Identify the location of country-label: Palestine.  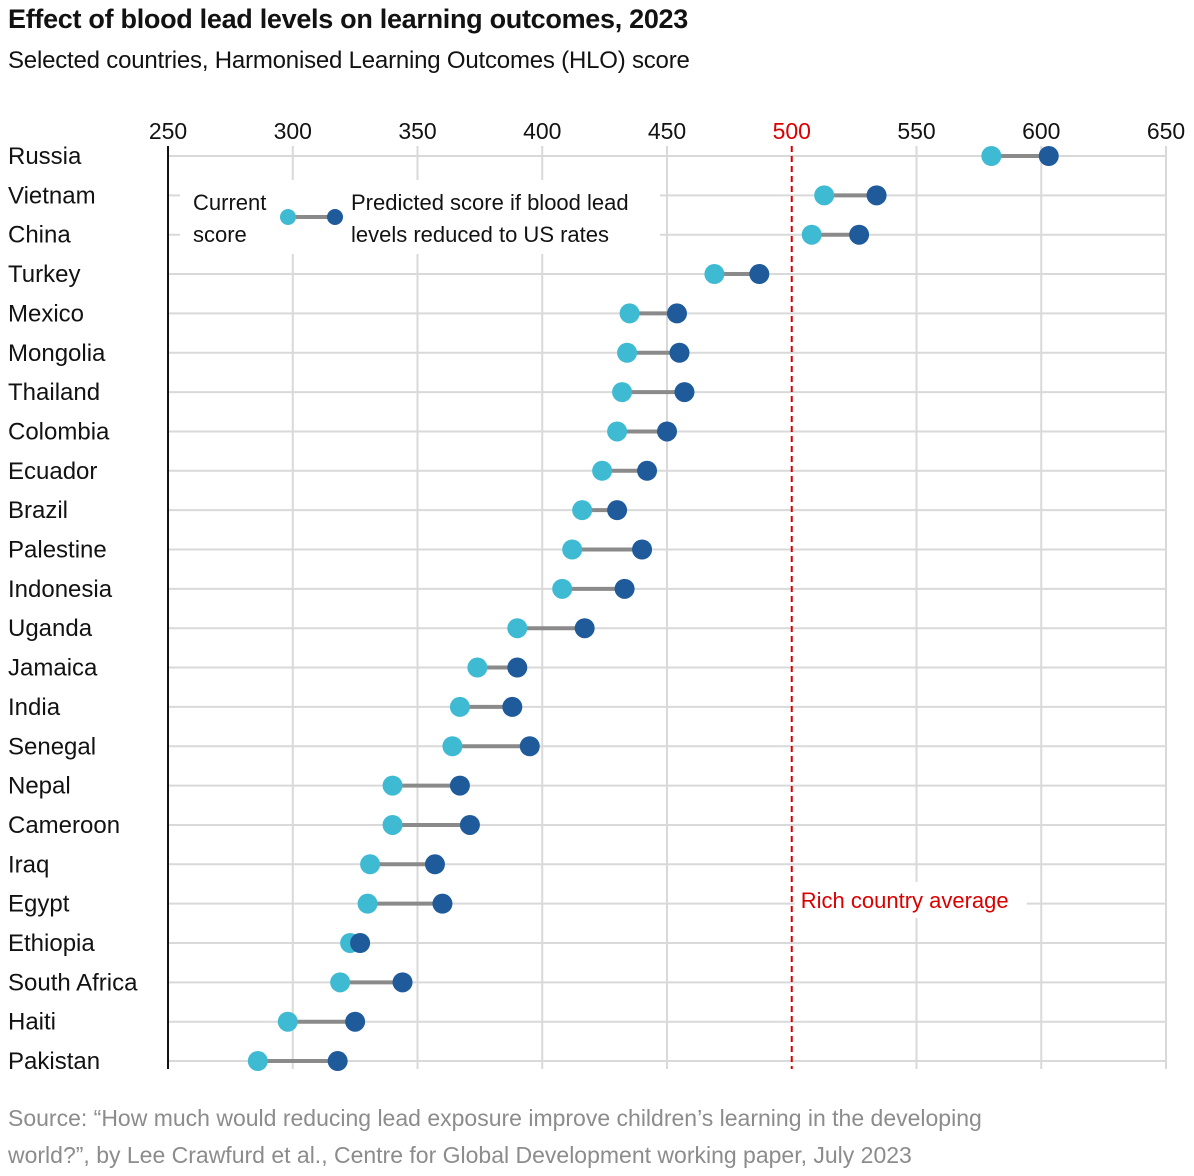
(57, 550).